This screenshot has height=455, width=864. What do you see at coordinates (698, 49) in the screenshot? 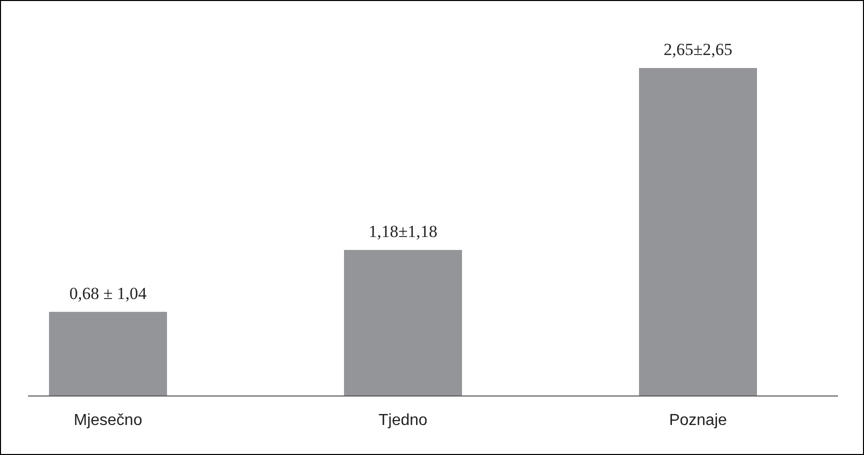
I see `data-label: 2,65±2,65` at bounding box center [698, 49].